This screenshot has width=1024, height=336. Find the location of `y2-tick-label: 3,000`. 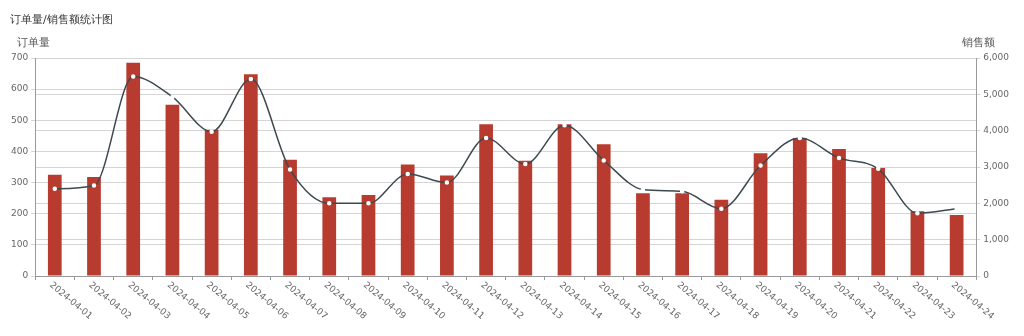

y2-tick-label: 3,000 is located at coordinates (996, 166).